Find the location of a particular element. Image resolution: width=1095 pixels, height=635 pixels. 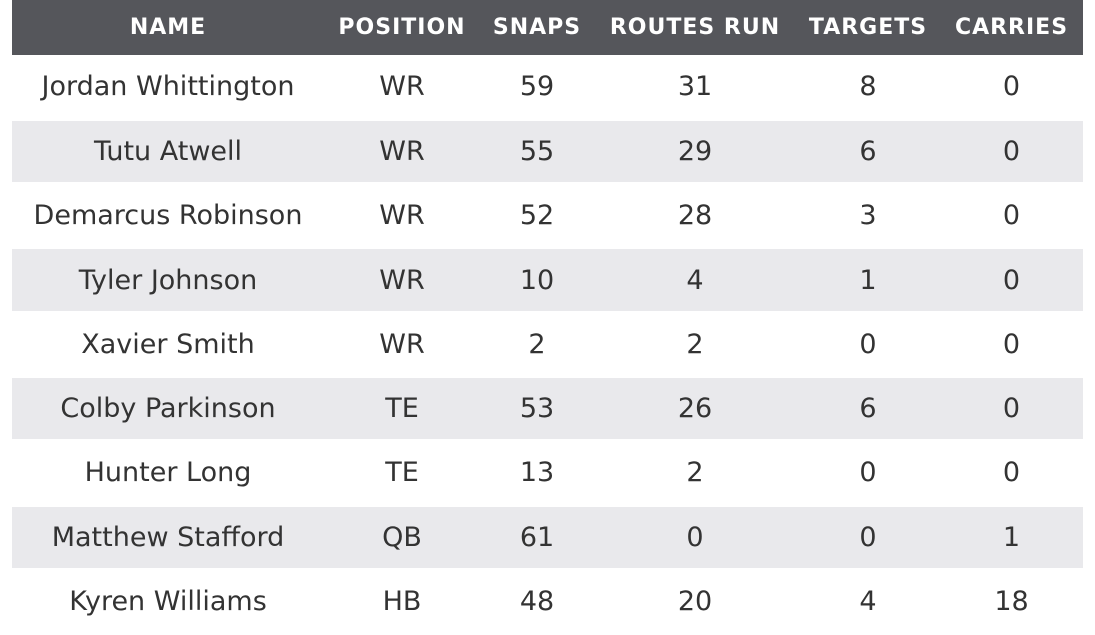

snaps-cell: 59 is located at coordinates (537, 88).